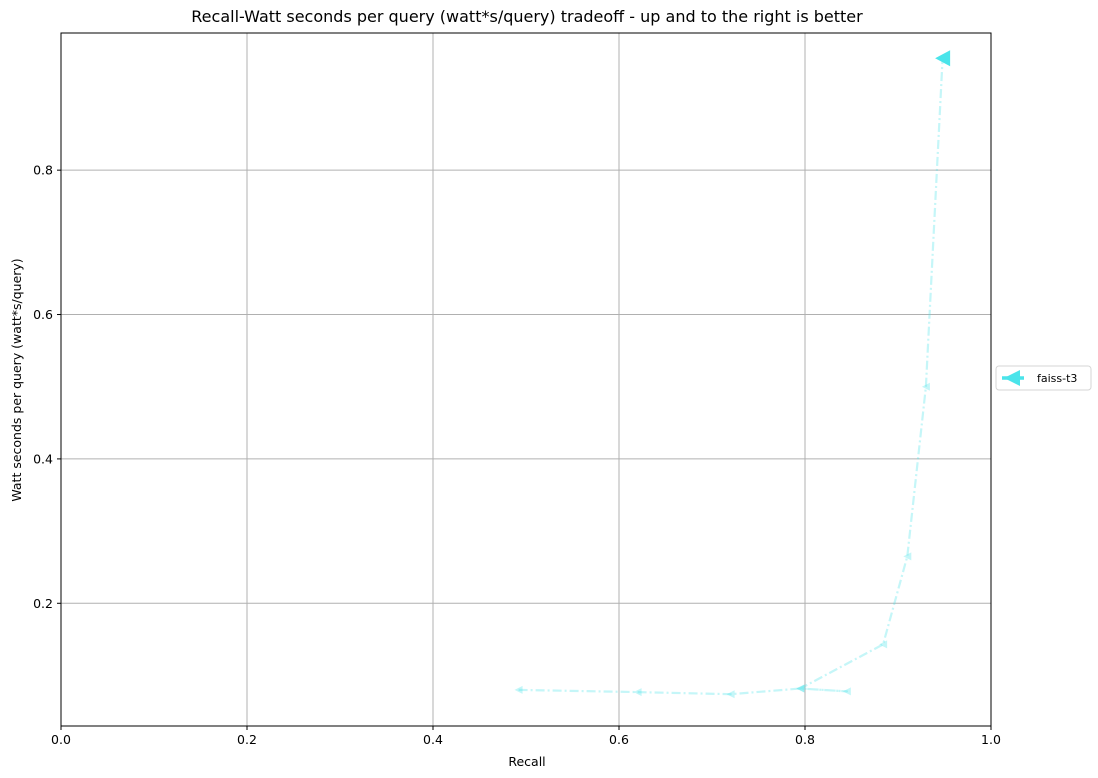  What do you see at coordinates (43, 314) in the screenshot?
I see `y-tick-label: 0.6` at bounding box center [43, 314].